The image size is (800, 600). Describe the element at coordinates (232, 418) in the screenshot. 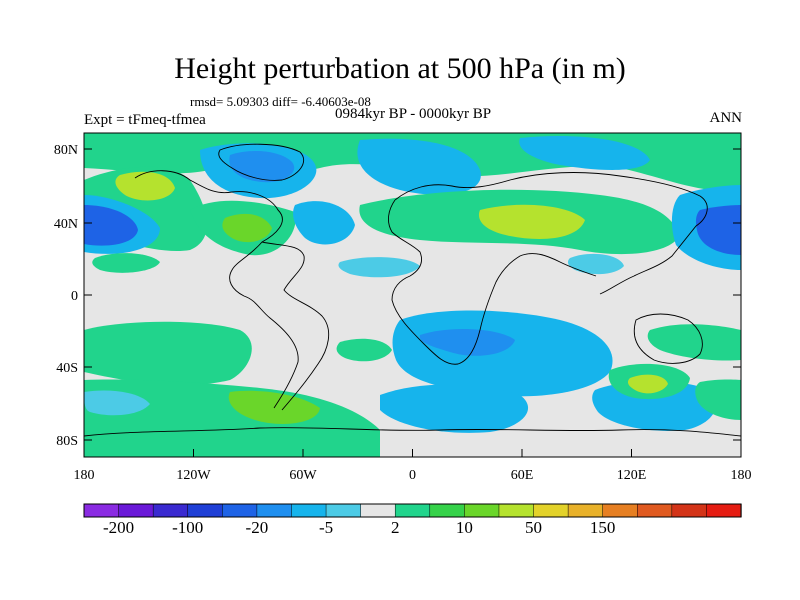

I see `region-southern-ocean-green` at that location.